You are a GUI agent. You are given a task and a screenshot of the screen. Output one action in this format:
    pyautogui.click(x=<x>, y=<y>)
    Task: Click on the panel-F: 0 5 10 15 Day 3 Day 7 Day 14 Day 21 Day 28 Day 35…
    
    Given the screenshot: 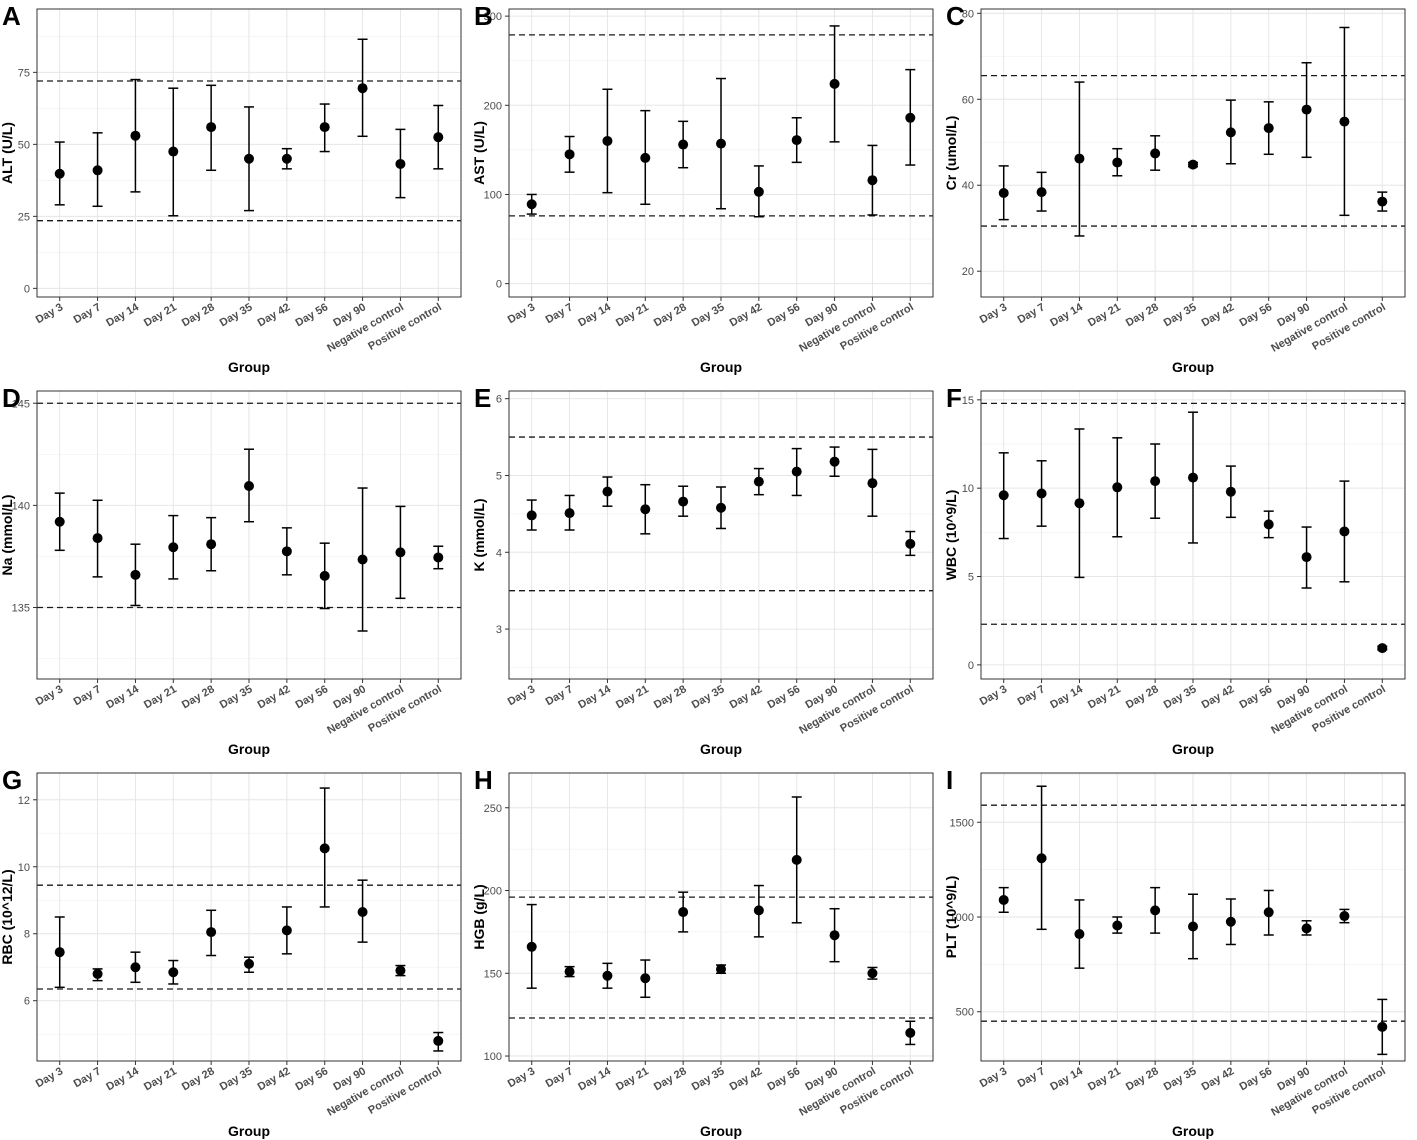 What is the action you would take?
    pyautogui.click(x=1174, y=570)
    